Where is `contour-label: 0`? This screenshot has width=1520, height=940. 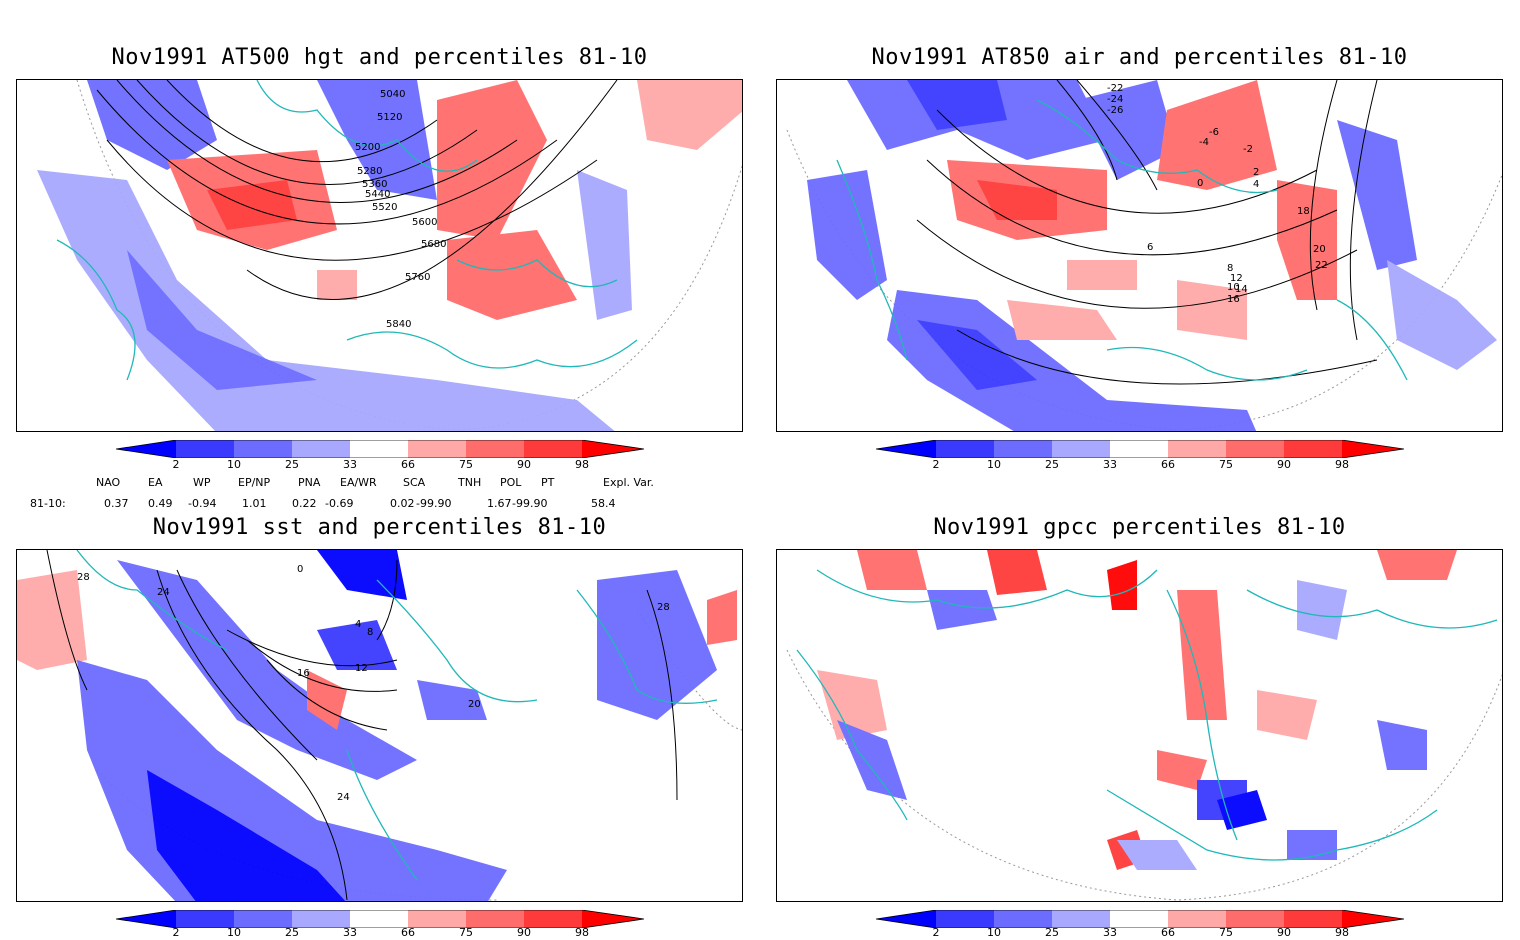 contour-label: 0 is located at coordinates (300, 569).